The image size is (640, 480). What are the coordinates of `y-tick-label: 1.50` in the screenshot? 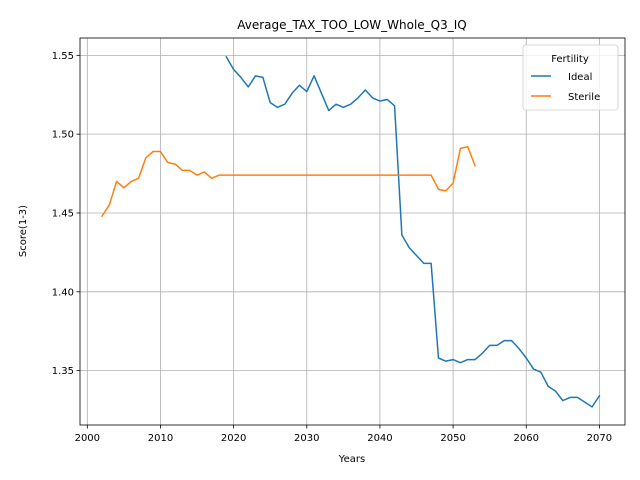 It's located at (63, 135).